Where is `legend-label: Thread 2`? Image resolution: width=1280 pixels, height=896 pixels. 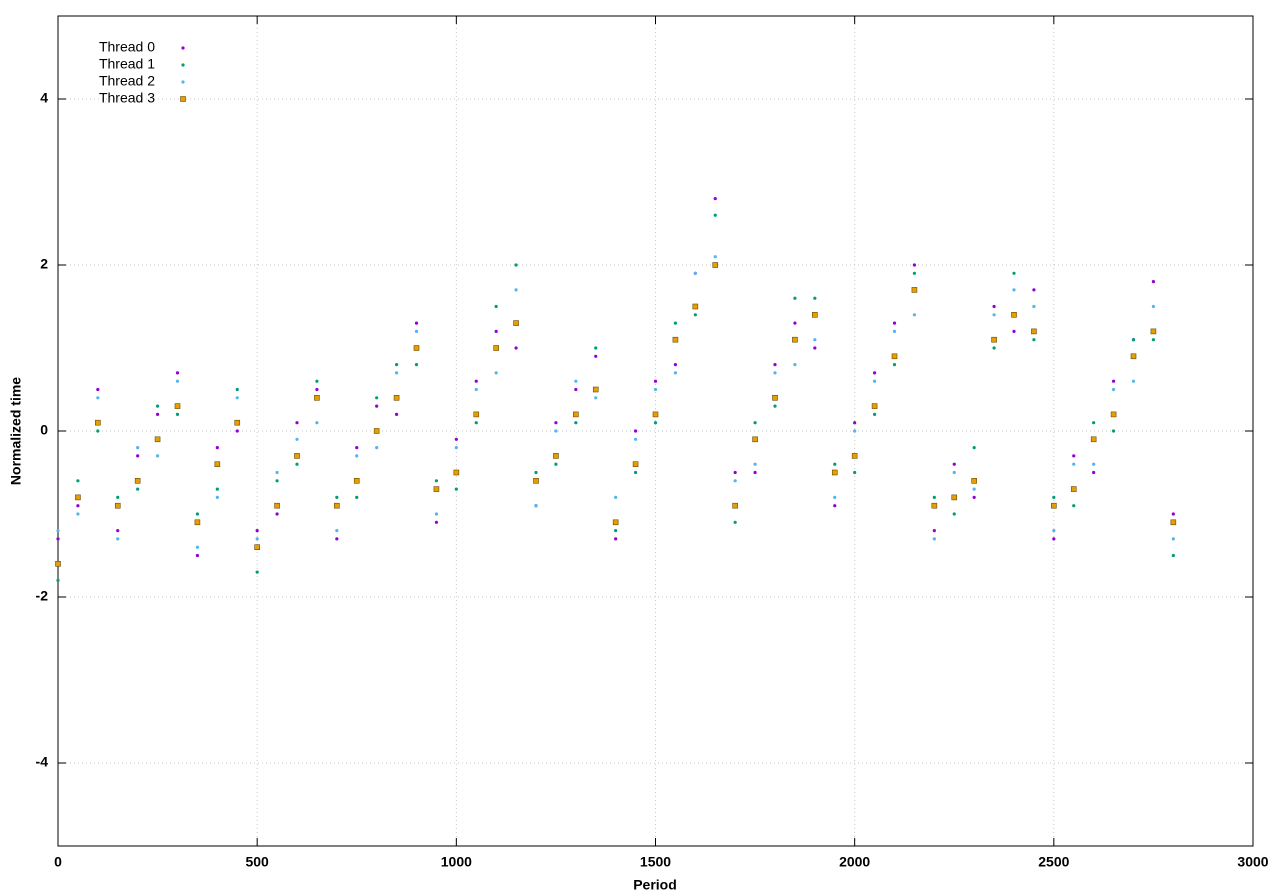 legend-label: Thread 2 is located at coordinates (127, 81).